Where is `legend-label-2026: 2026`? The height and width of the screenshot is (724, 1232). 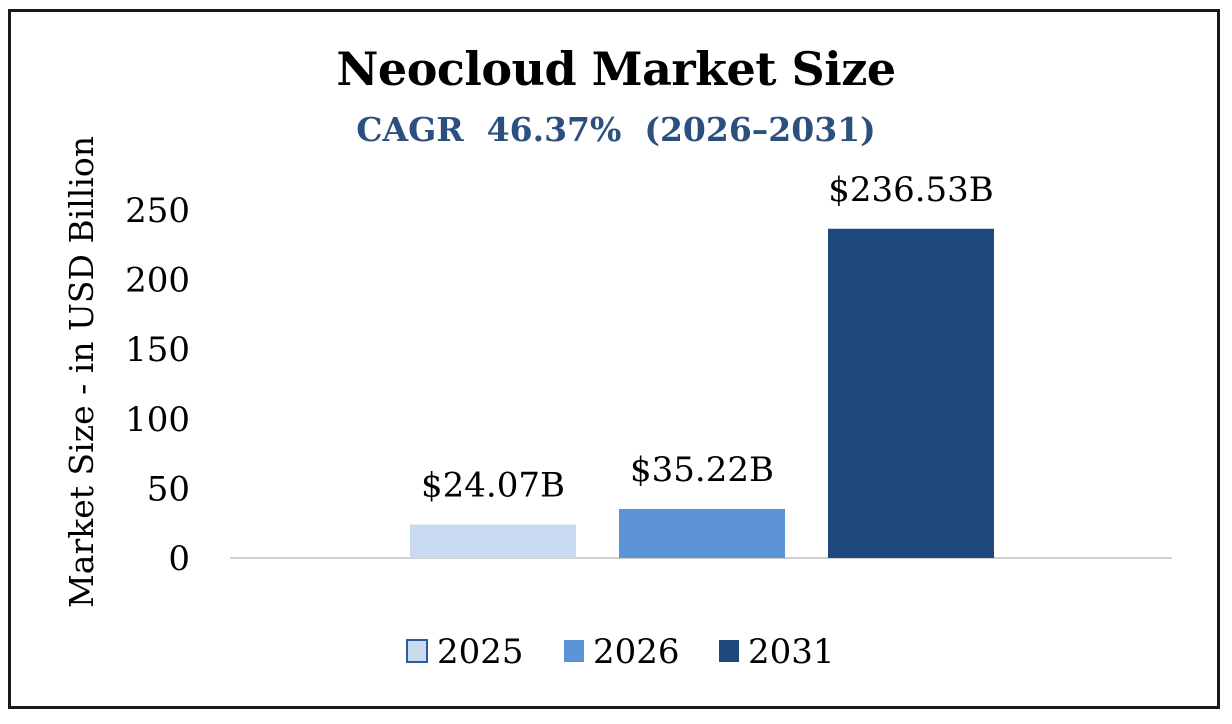 legend-label-2026: 2026 is located at coordinates (636, 652).